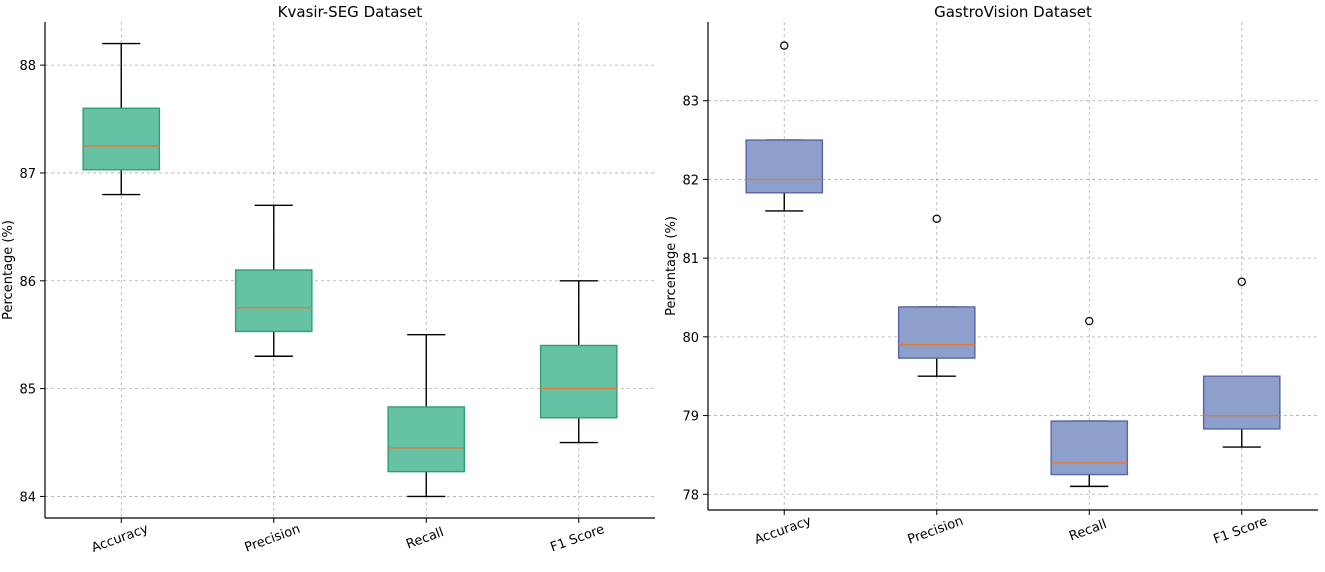  What do you see at coordinates (784, 45) in the screenshot?
I see `gastro-accuracy-outlier` at bounding box center [784, 45].